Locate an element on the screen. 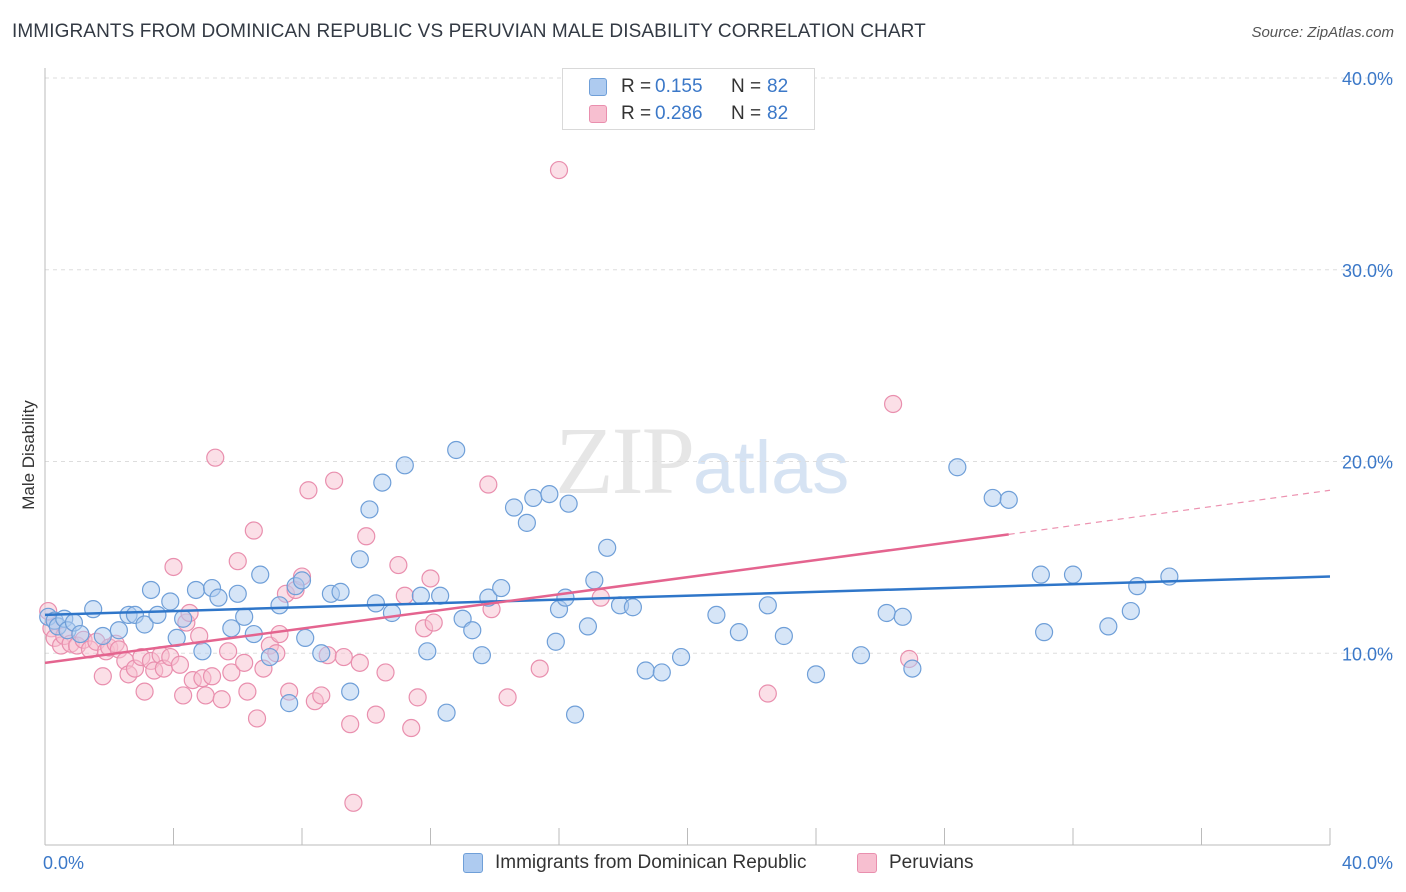 The width and height of the screenshot is (1406, 892). y-tick-label: 20.0% is located at coordinates (1367, 463).